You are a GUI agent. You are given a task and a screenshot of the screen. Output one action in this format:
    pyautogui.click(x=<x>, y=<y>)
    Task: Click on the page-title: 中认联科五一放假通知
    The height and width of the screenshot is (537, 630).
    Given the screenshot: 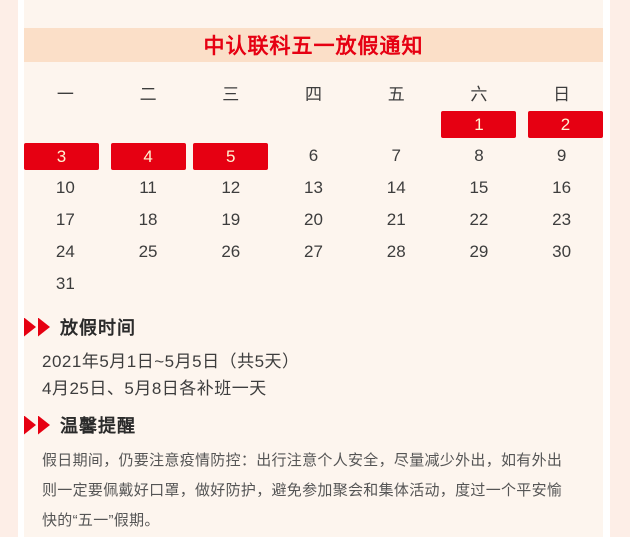 What is the action you would take?
    pyautogui.click(x=313, y=46)
    